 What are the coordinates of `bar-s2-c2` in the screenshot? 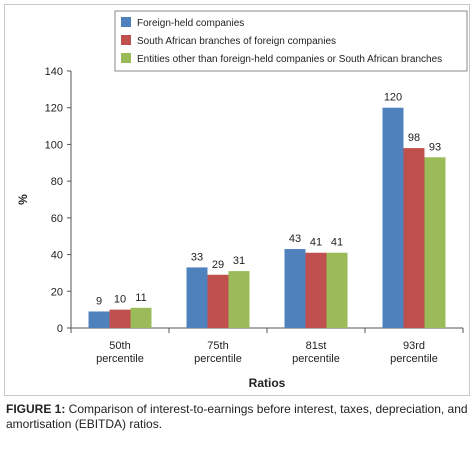 It's located at (218, 301).